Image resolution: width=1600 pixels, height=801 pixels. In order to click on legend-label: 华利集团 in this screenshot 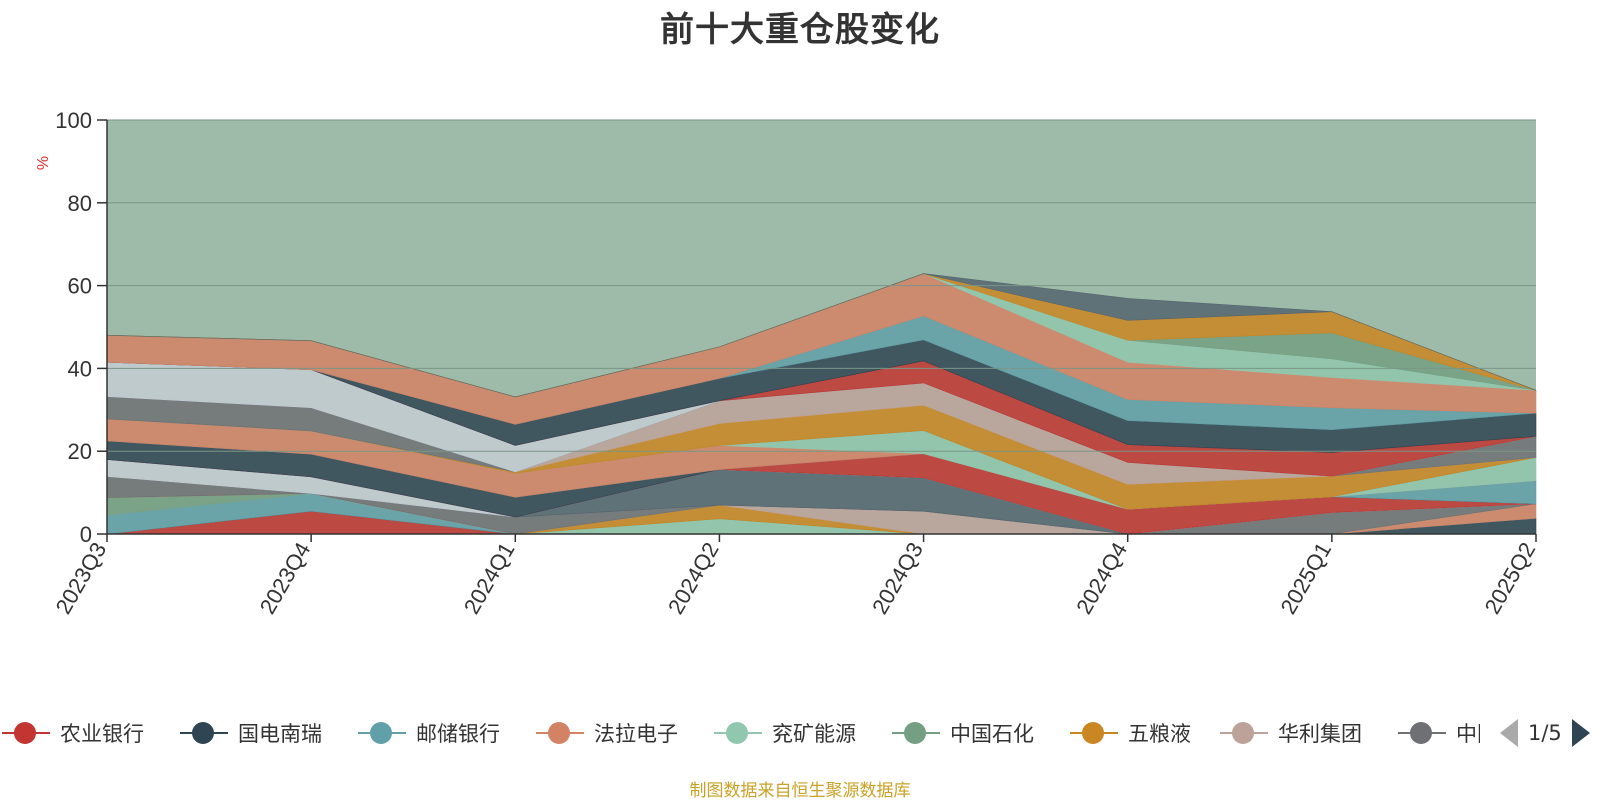, I will do `click(1320, 734)`.